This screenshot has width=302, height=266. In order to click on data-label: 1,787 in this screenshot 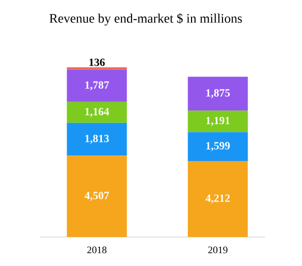, I will do `click(97, 85)`.